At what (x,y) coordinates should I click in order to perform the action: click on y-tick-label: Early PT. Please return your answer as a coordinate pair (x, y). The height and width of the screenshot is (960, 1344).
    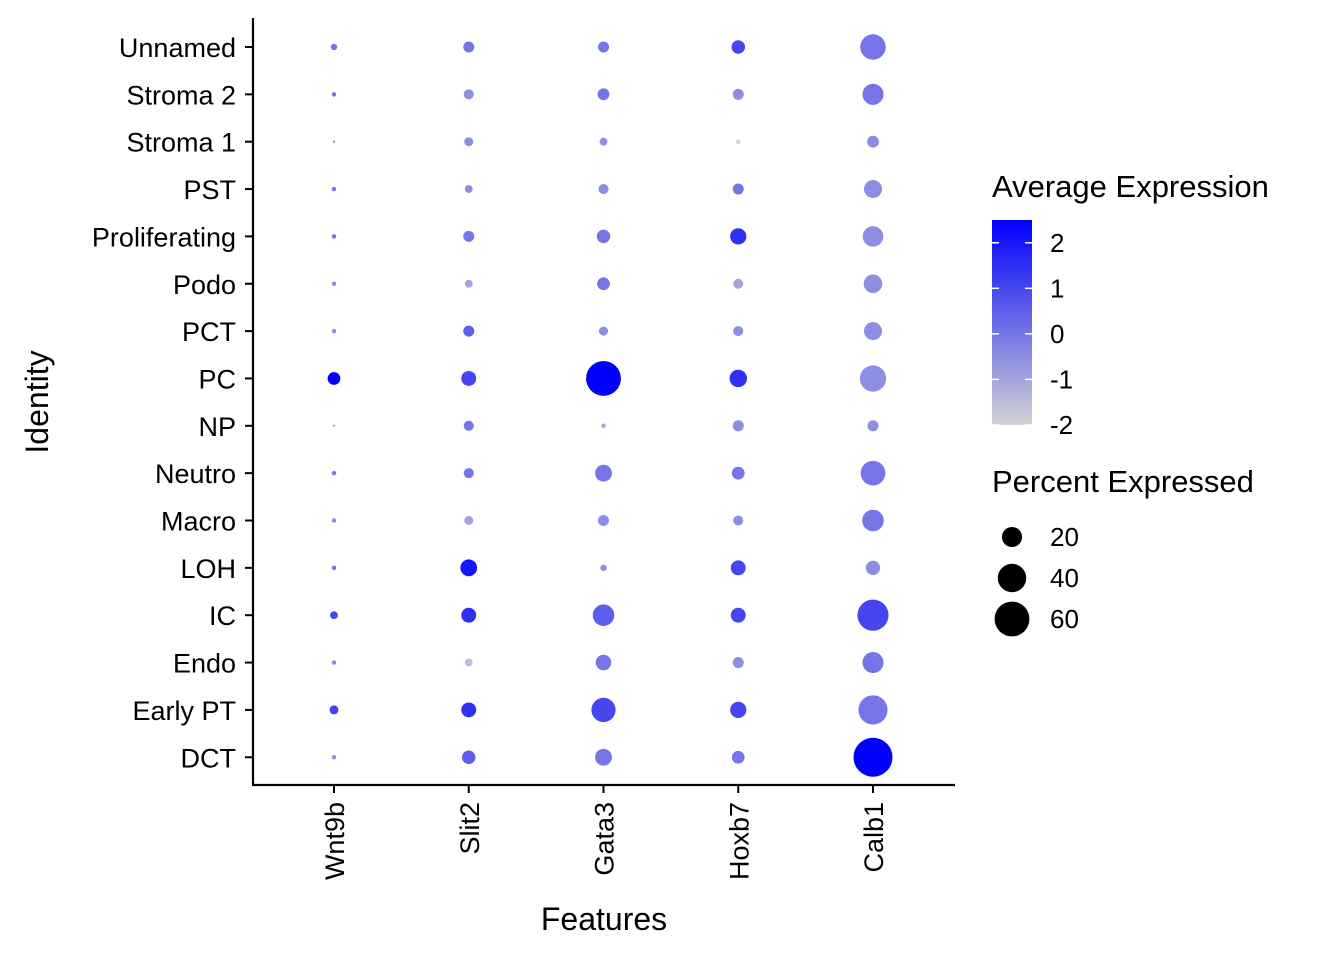
    Looking at the image, I should click on (184, 711).